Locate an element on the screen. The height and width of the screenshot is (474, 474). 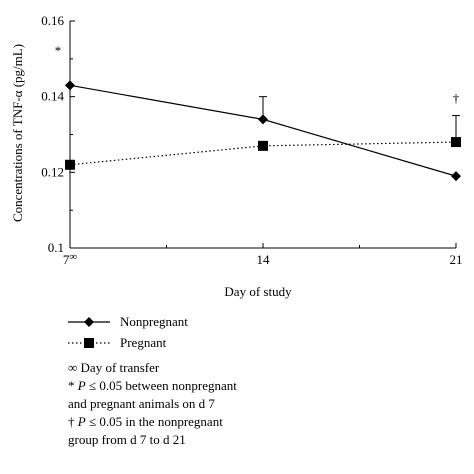
legend-label: Nonpregnant is located at coordinates (154, 321).